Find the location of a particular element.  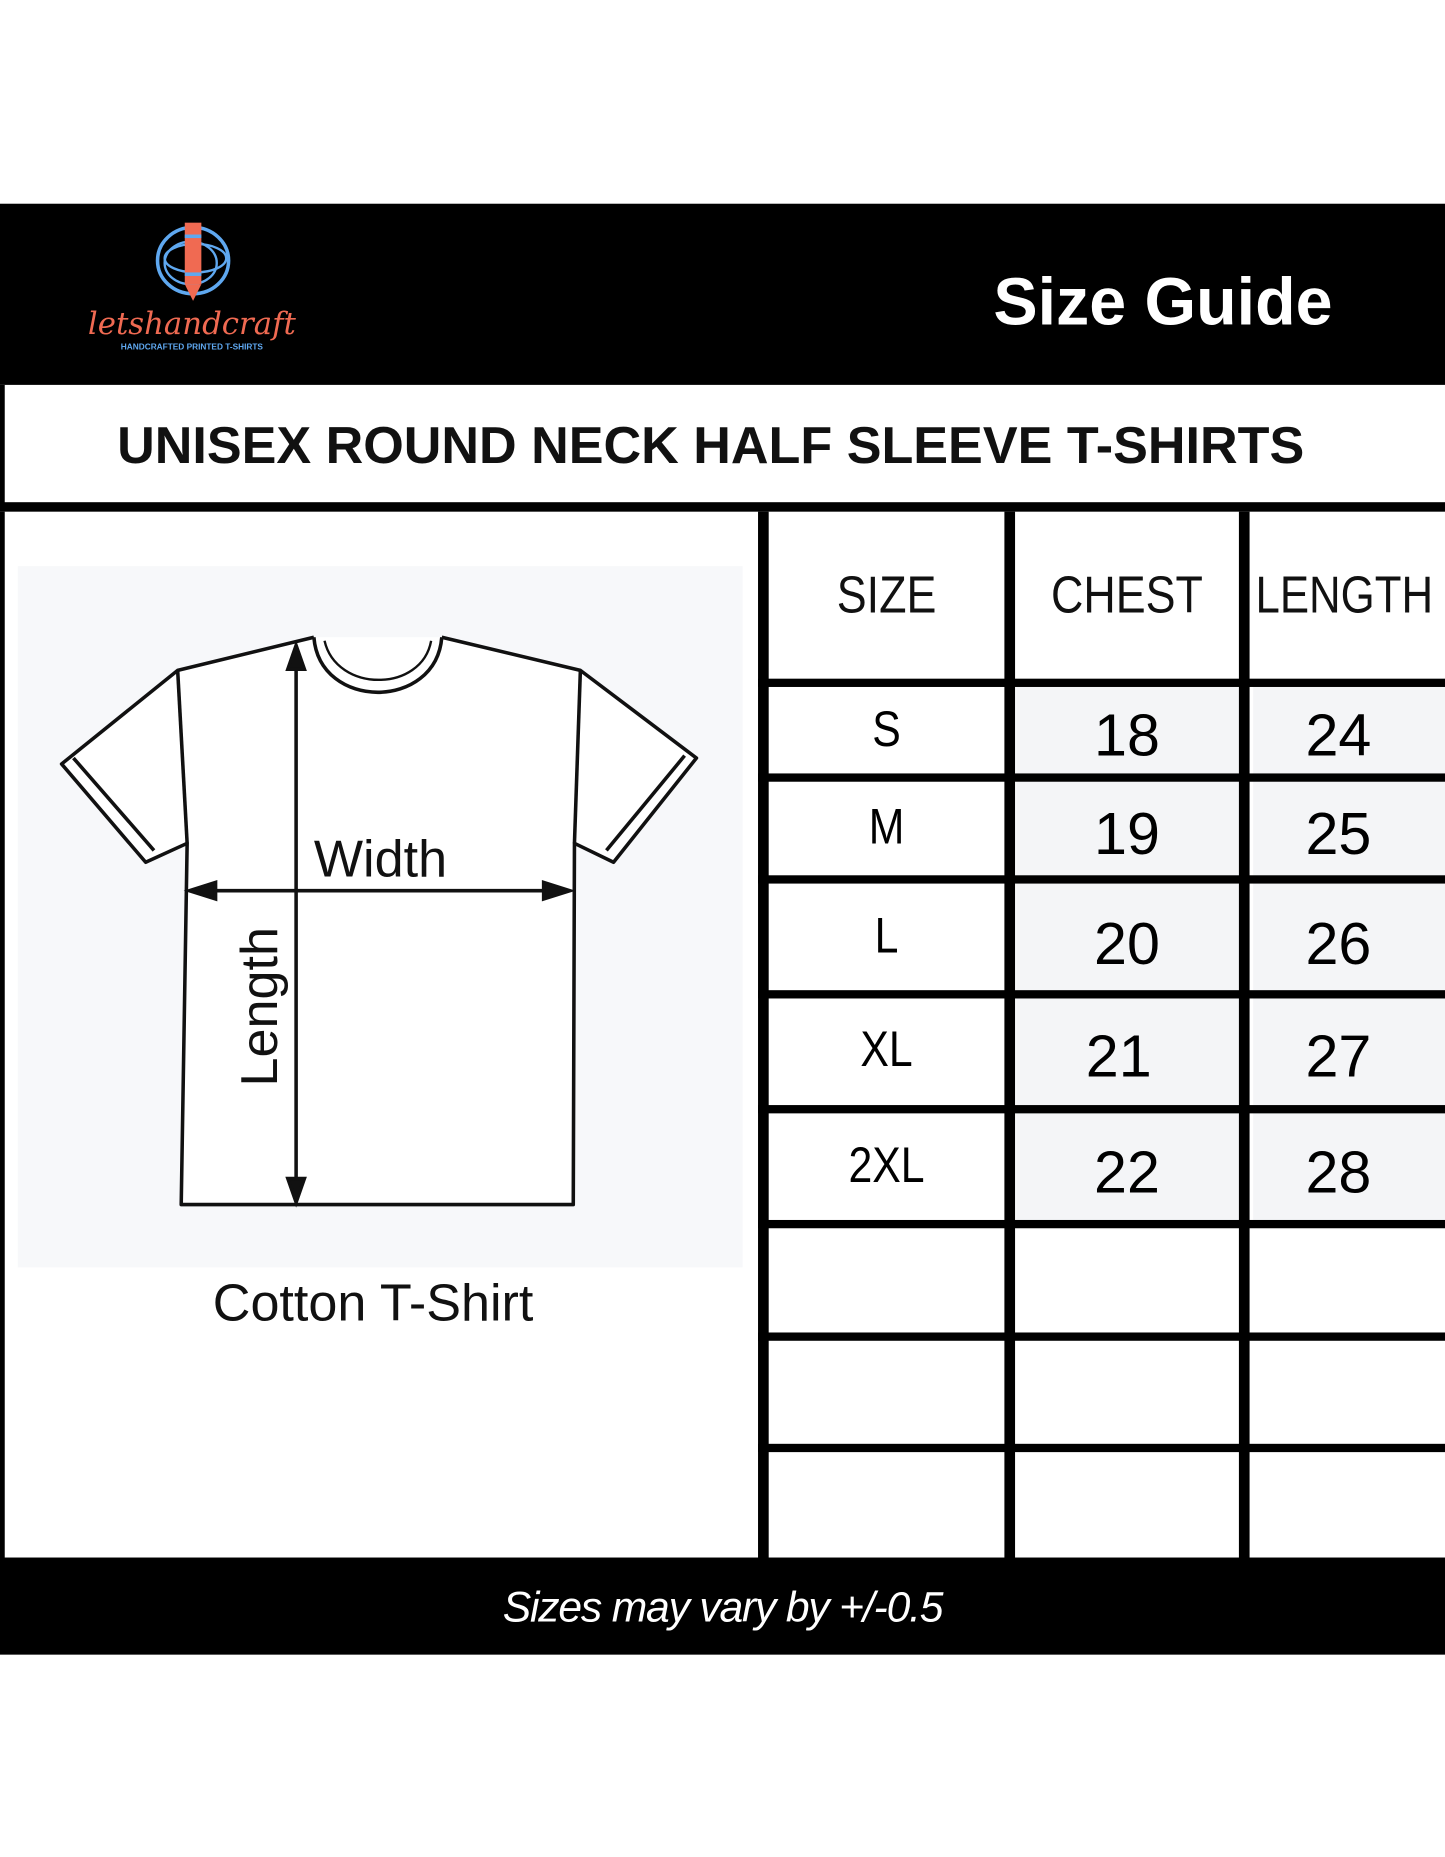

subtitle-band is located at coordinates (722, 444).